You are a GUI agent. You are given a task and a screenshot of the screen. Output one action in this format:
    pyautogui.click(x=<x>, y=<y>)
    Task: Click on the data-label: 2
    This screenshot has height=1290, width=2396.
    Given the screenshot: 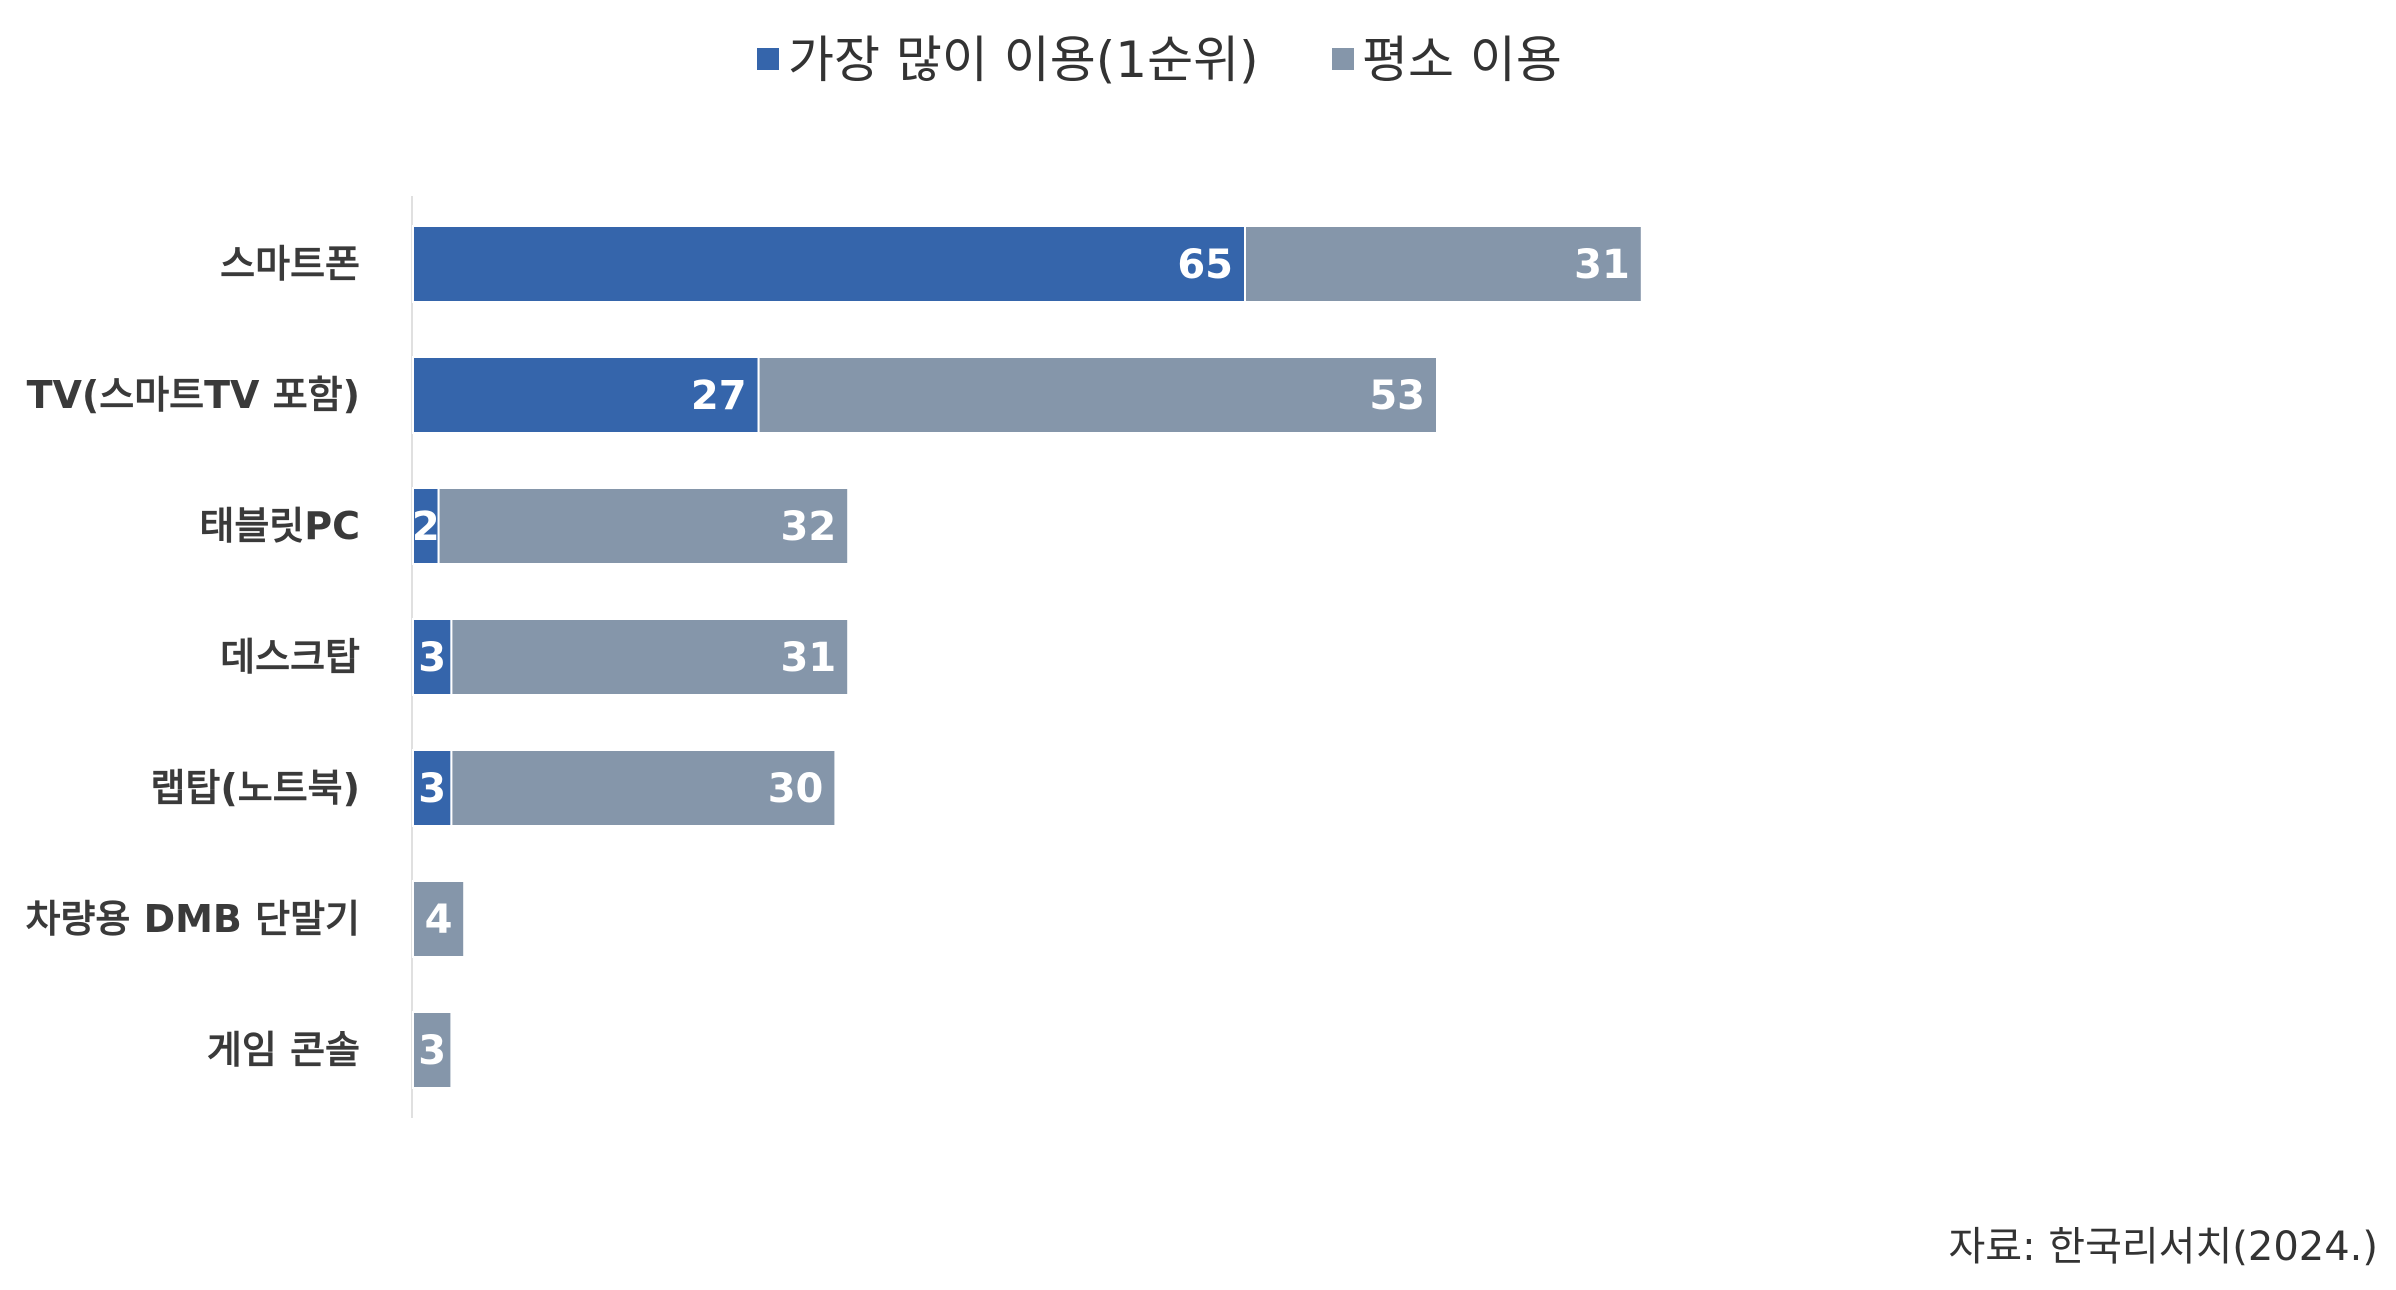 What is the action you would take?
    pyautogui.click(x=426, y=527)
    